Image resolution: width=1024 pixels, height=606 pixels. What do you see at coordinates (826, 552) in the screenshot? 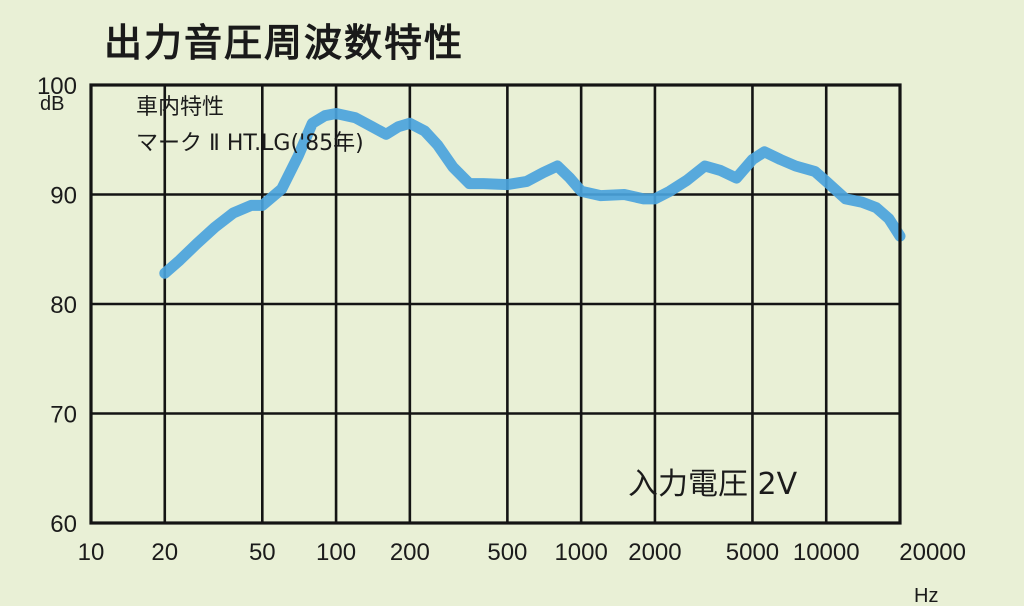
I see `x-tick-label: 10000` at bounding box center [826, 552].